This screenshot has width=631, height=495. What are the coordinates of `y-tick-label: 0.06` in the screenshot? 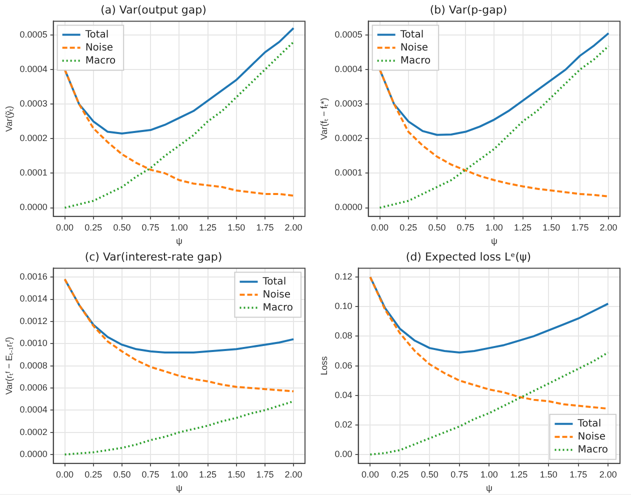 It's located at (343, 365).